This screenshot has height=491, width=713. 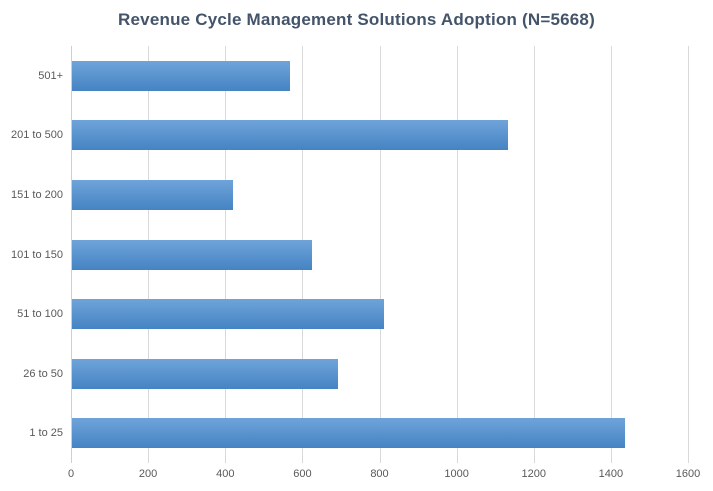 What do you see at coordinates (43, 373) in the screenshot?
I see `y-axis-label: 26 to 50` at bounding box center [43, 373].